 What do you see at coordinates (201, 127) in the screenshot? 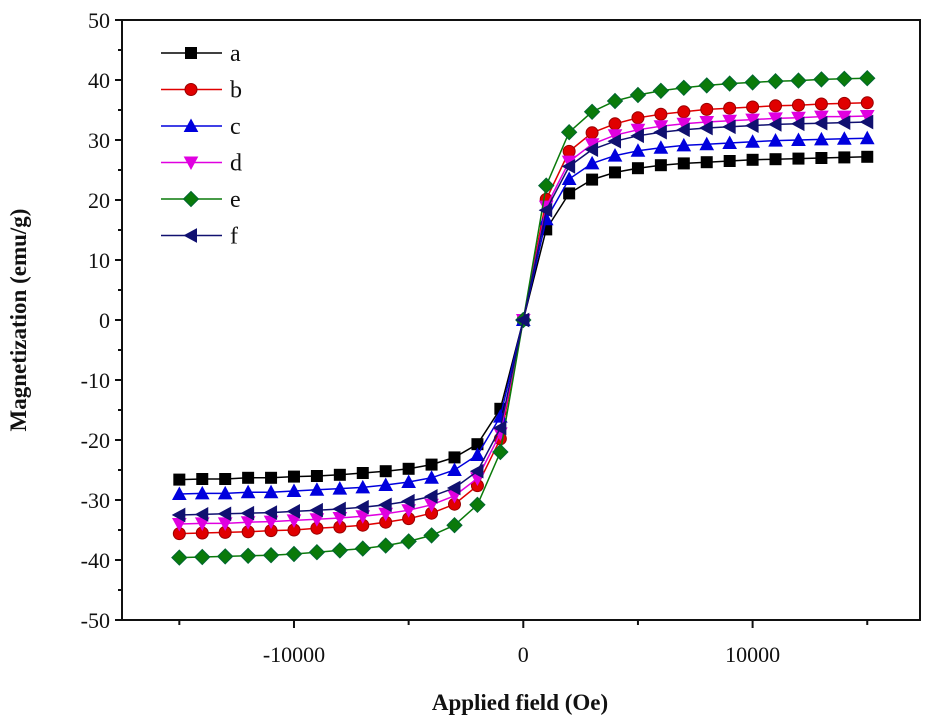
I see `legend-item-c: c` at bounding box center [201, 127].